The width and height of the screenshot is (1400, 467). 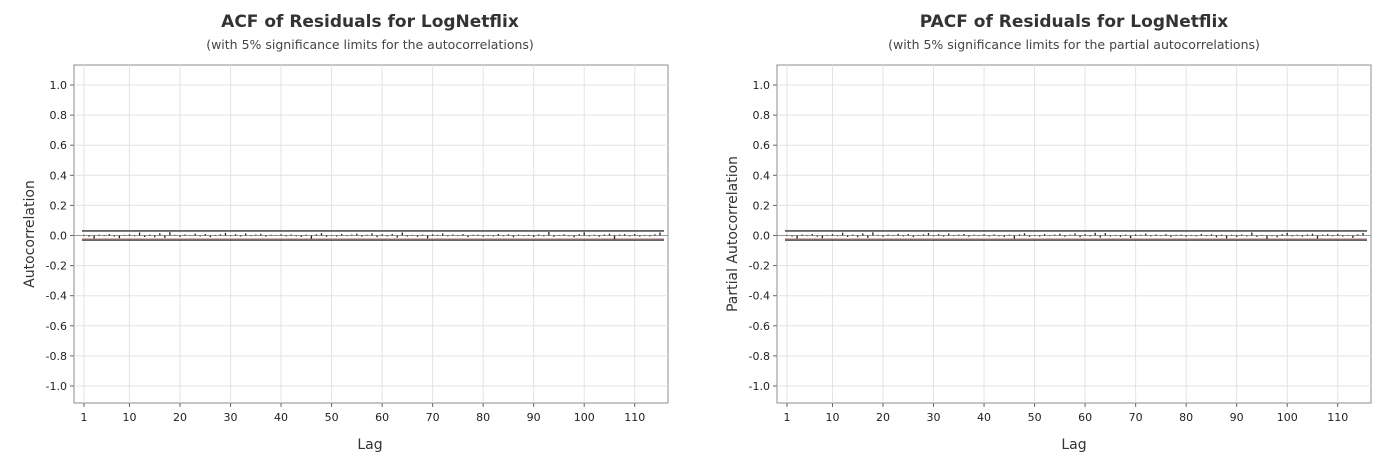 I want to click on chart-title: PACF of Residuals for LogNetflix, so click(x=1074, y=22).